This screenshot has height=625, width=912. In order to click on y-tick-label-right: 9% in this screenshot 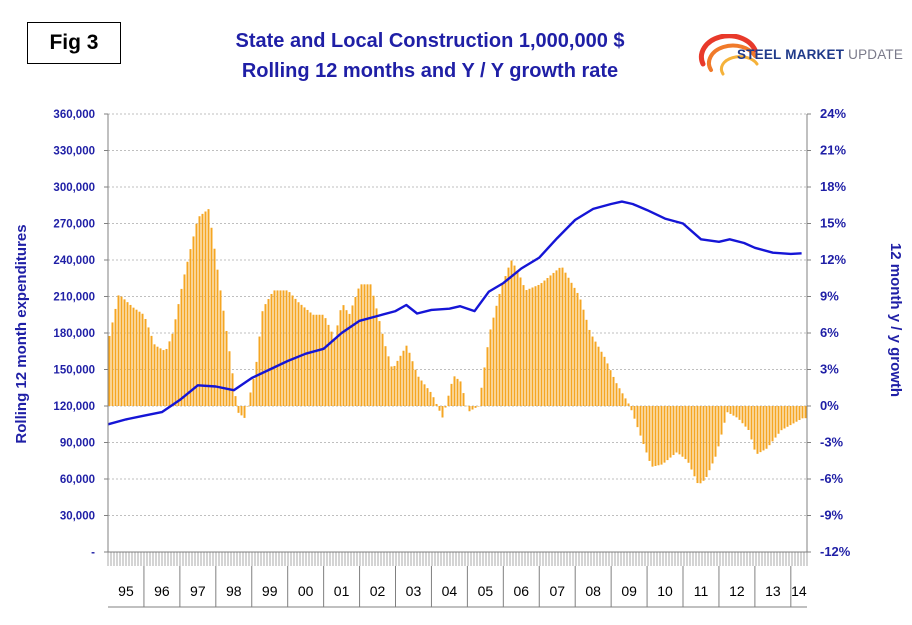, I will do `click(829, 296)`.